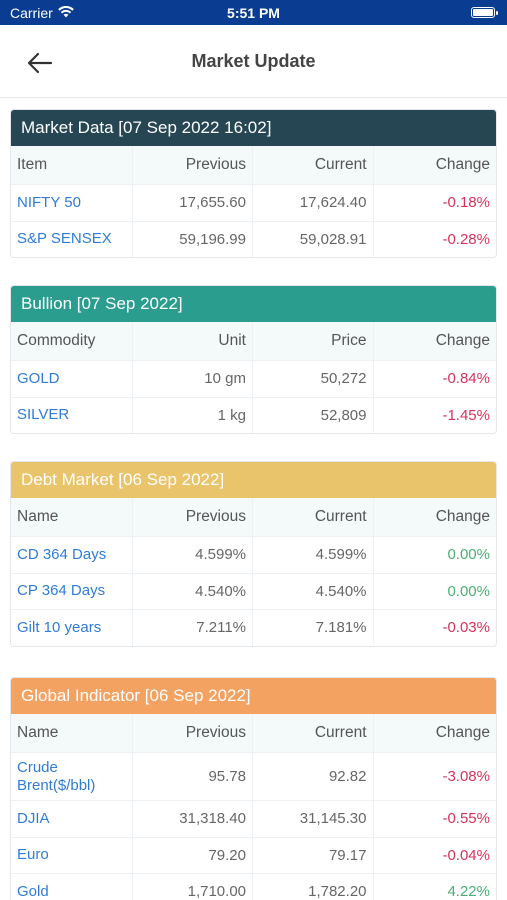 Image resolution: width=507 pixels, height=900 pixels. Describe the element at coordinates (253, 304) in the screenshot. I see `bullion-title: Bullion [07 Sep 2022]` at that location.